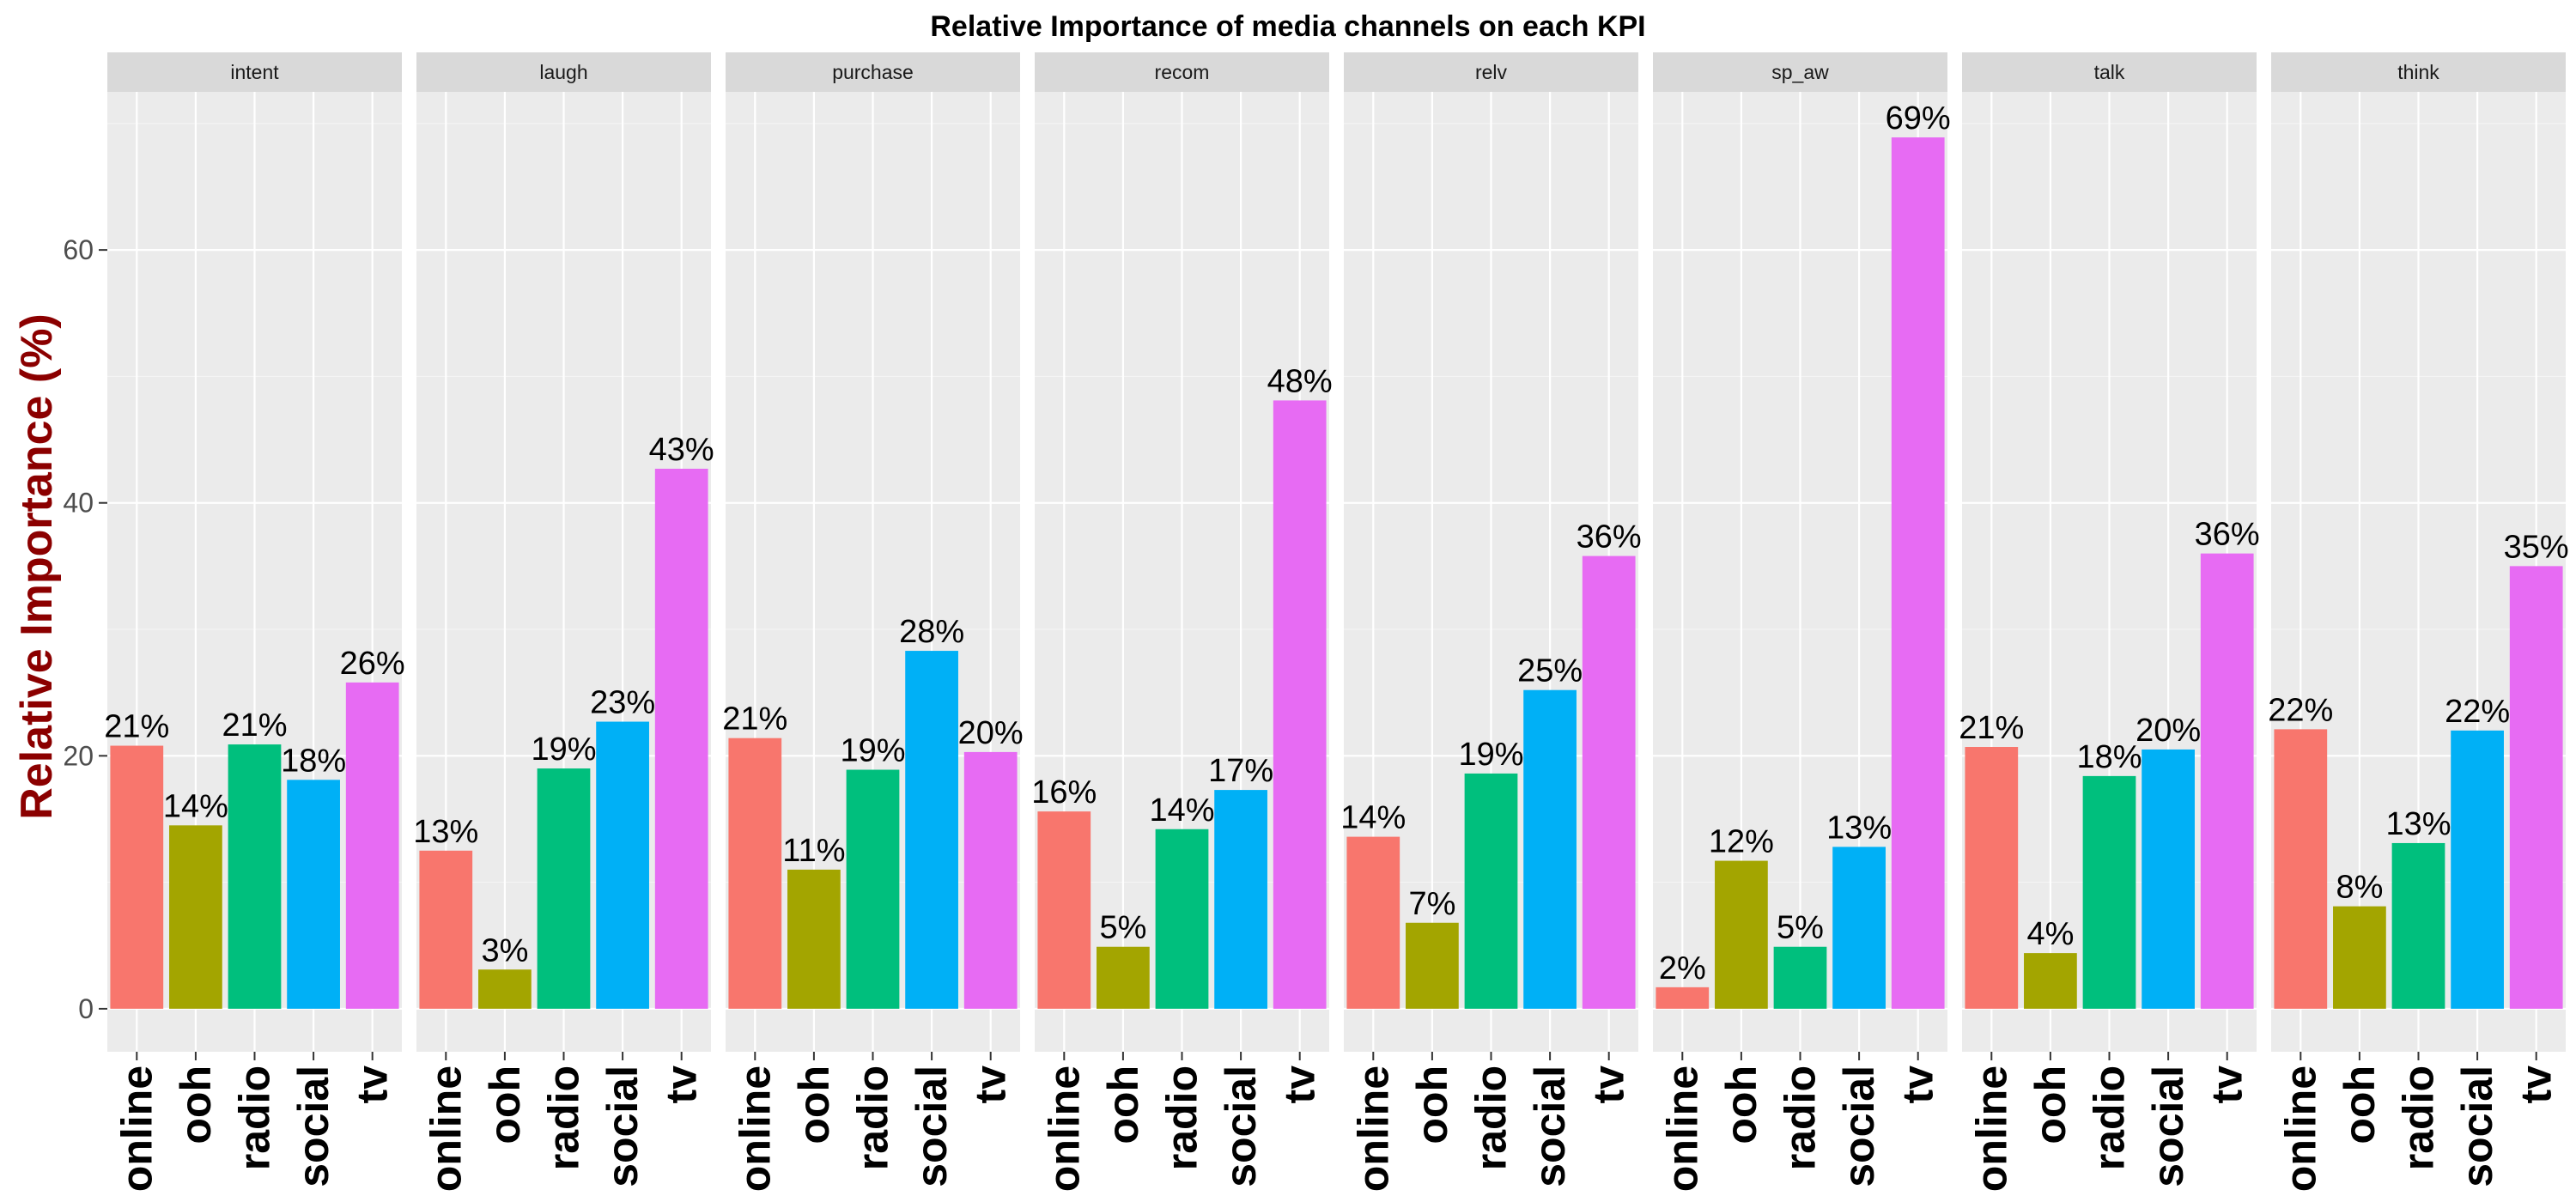 The width and height of the screenshot is (2576, 1202). Describe the element at coordinates (1491, 891) in the screenshot. I see `bar-relv-radio` at that location.